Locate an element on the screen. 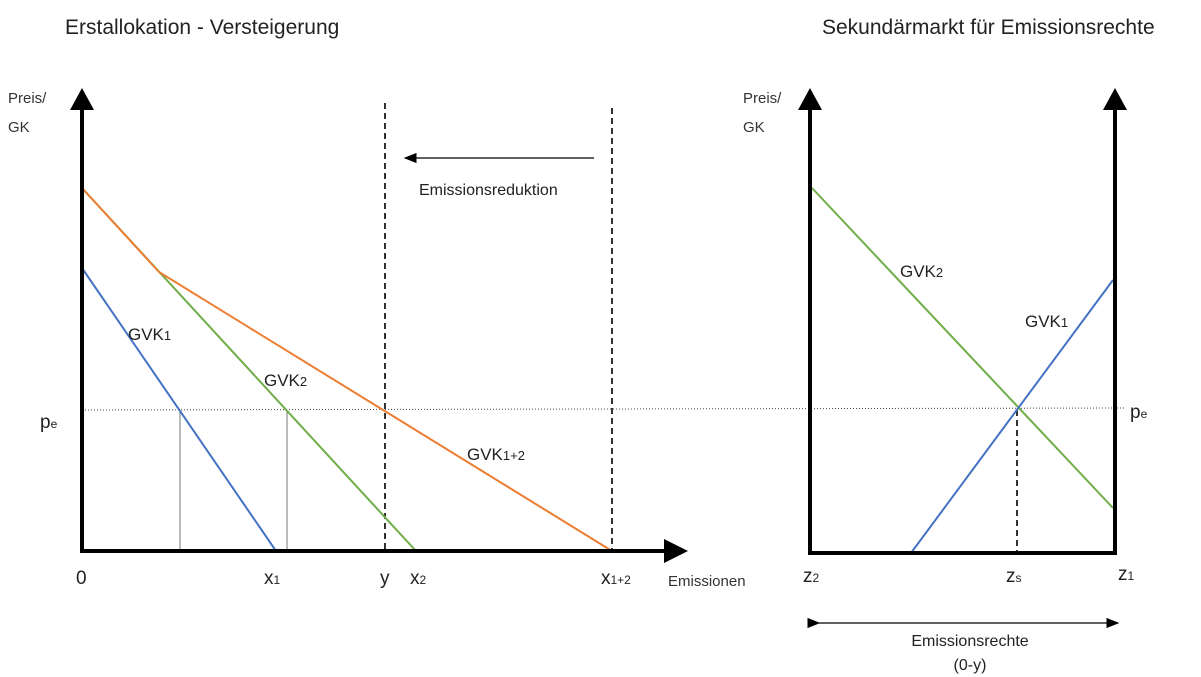  right-left-axis-arrowhead is located at coordinates (810, 99).